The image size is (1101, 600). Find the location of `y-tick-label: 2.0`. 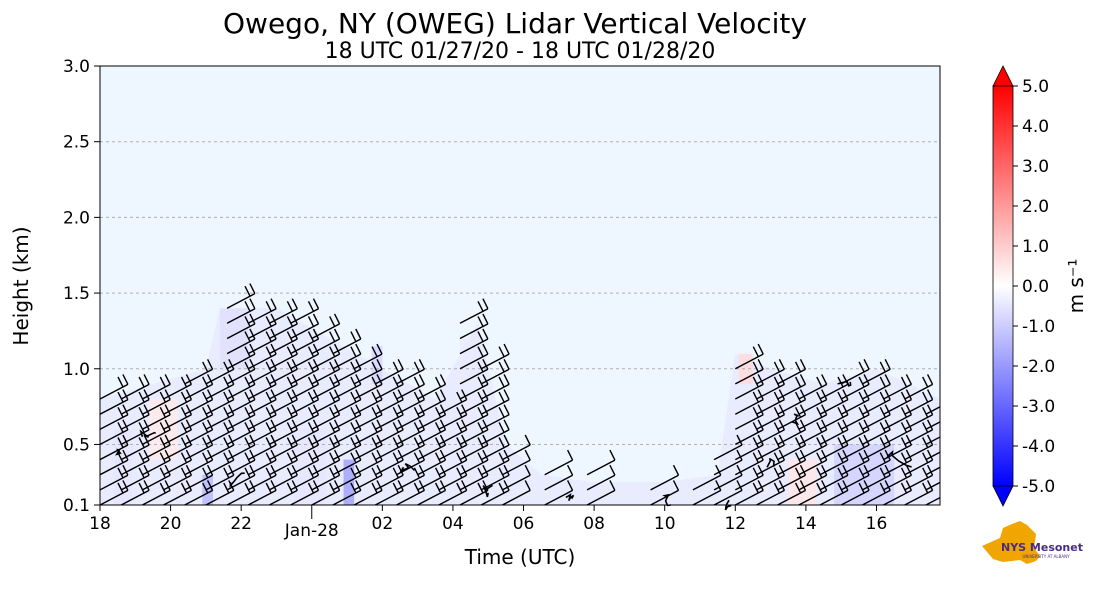

y-tick-label: 2.0 is located at coordinates (76, 218).